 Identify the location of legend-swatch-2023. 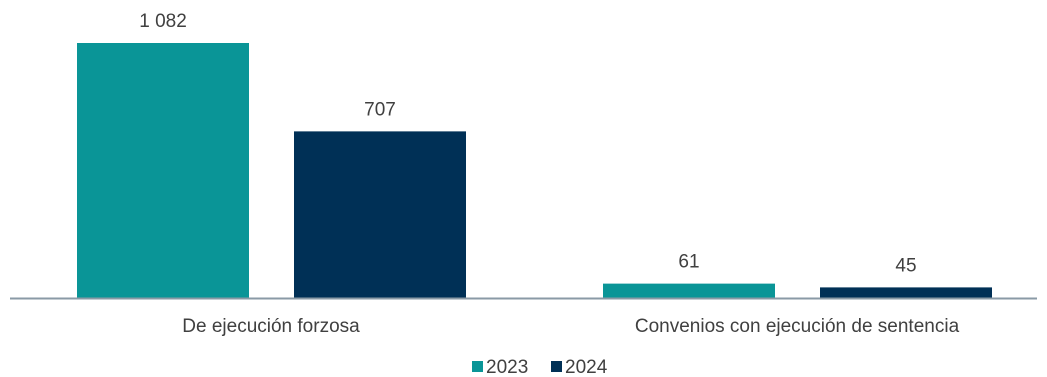
(477, 366).